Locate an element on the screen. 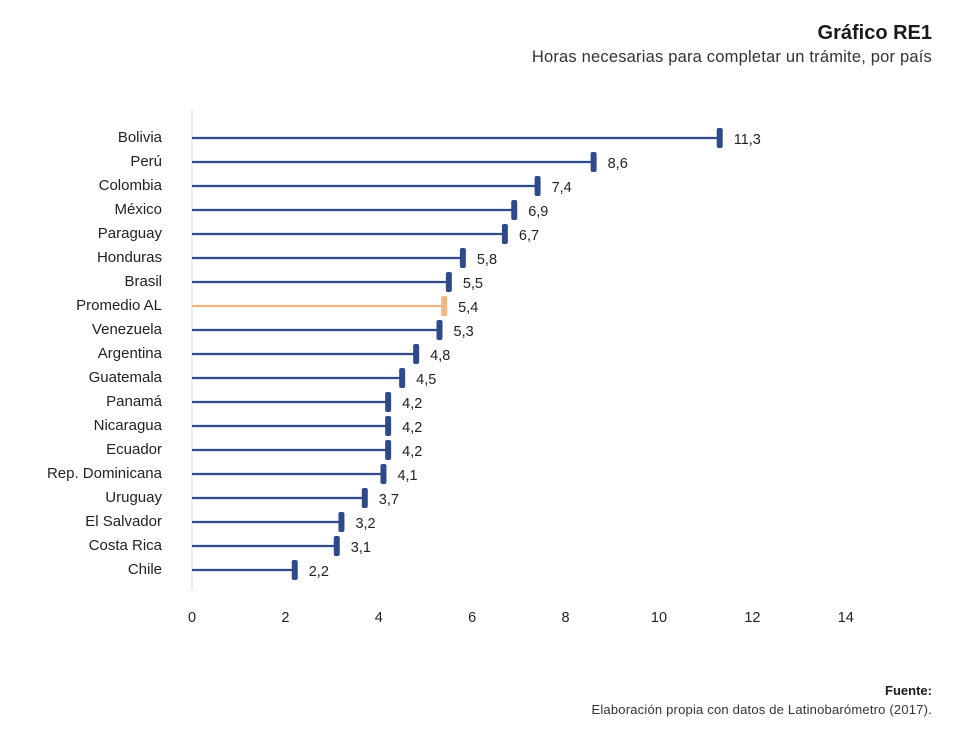  category-label-brasil: Brasil is located at coordinates (143, 281).